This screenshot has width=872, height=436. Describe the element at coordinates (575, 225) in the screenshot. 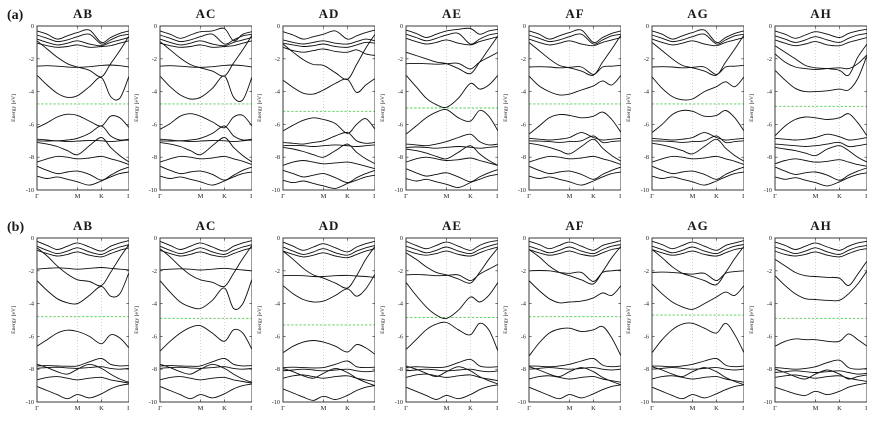

I see `panel-title: AF` at that location.